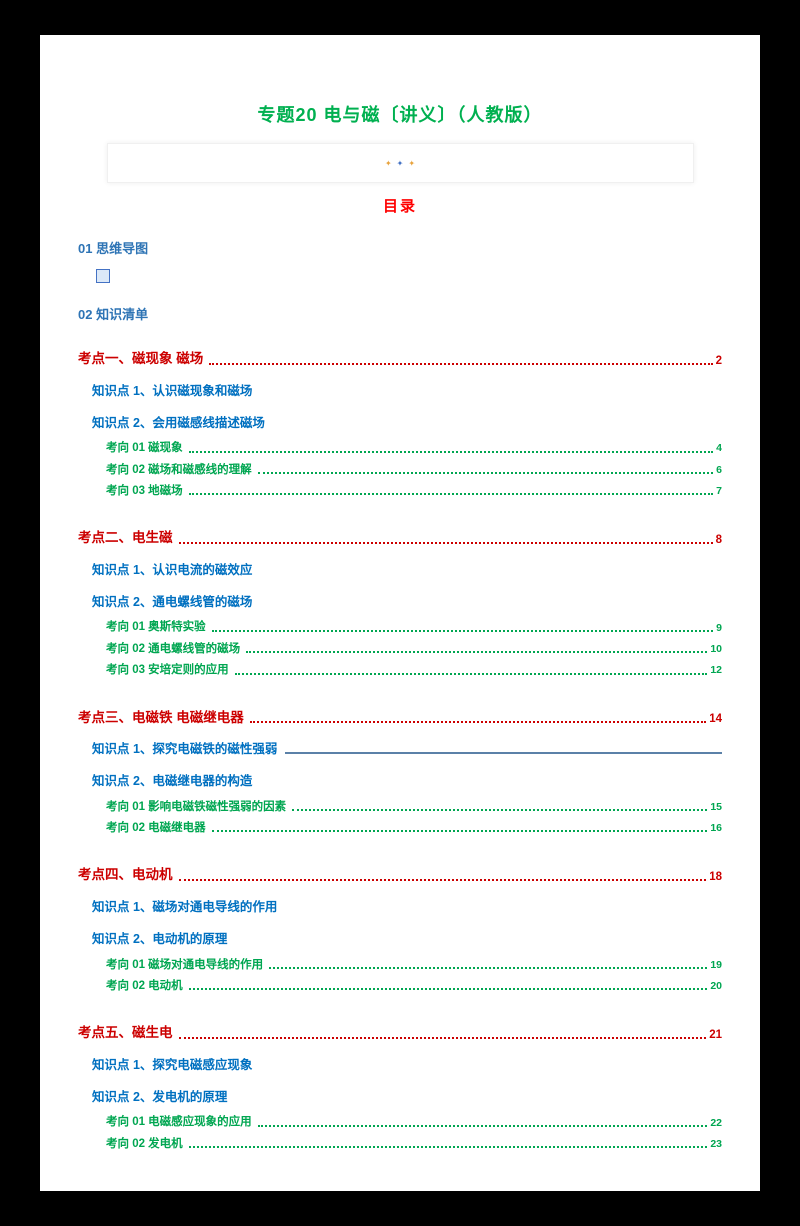  What do you see at coordinates (407, 392) in the screenshot?
I see `knowledge-point: 知识点 1、认识磁现象和磁场` at bounding box center [407, 392].